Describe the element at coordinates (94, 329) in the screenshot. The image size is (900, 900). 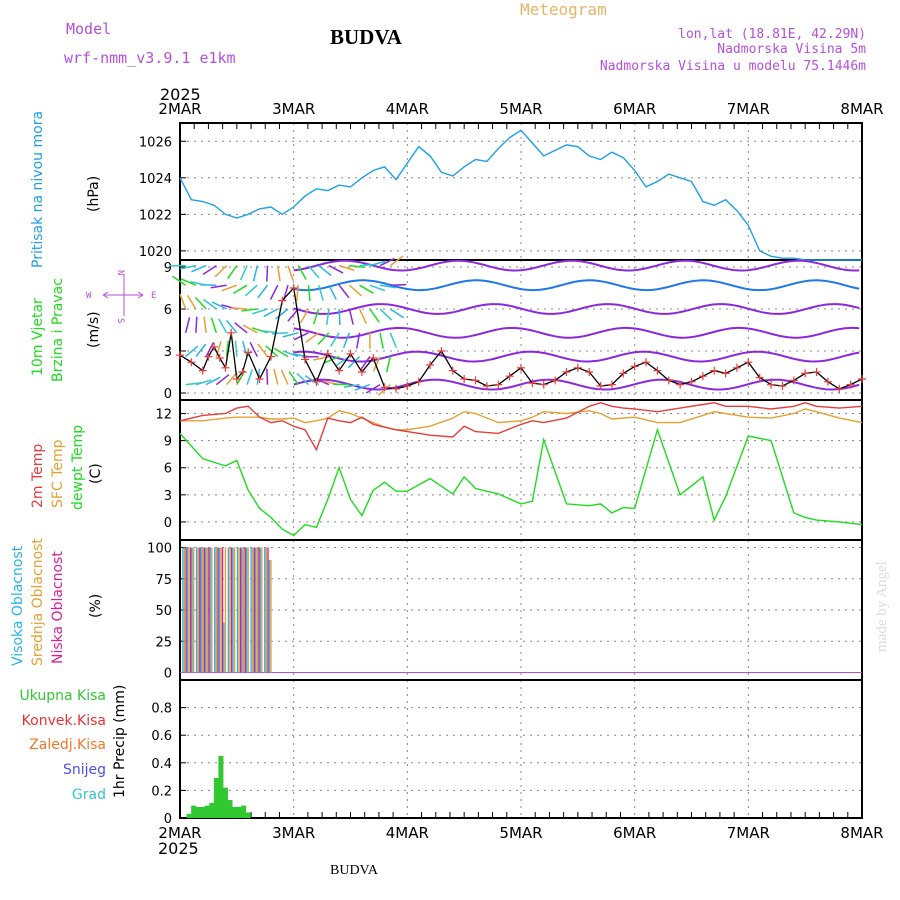
I see `wind-unit: (m/s)` at that location.